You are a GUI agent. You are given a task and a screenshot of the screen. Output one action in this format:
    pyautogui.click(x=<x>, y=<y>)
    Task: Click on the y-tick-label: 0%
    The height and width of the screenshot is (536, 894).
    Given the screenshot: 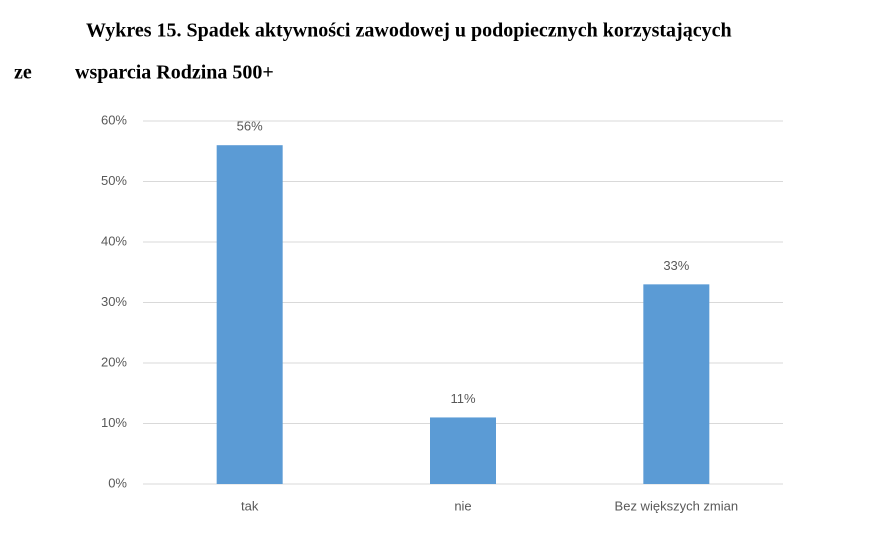 What is the action you would take?
    pyautogui.click(x=117, y=482)
    